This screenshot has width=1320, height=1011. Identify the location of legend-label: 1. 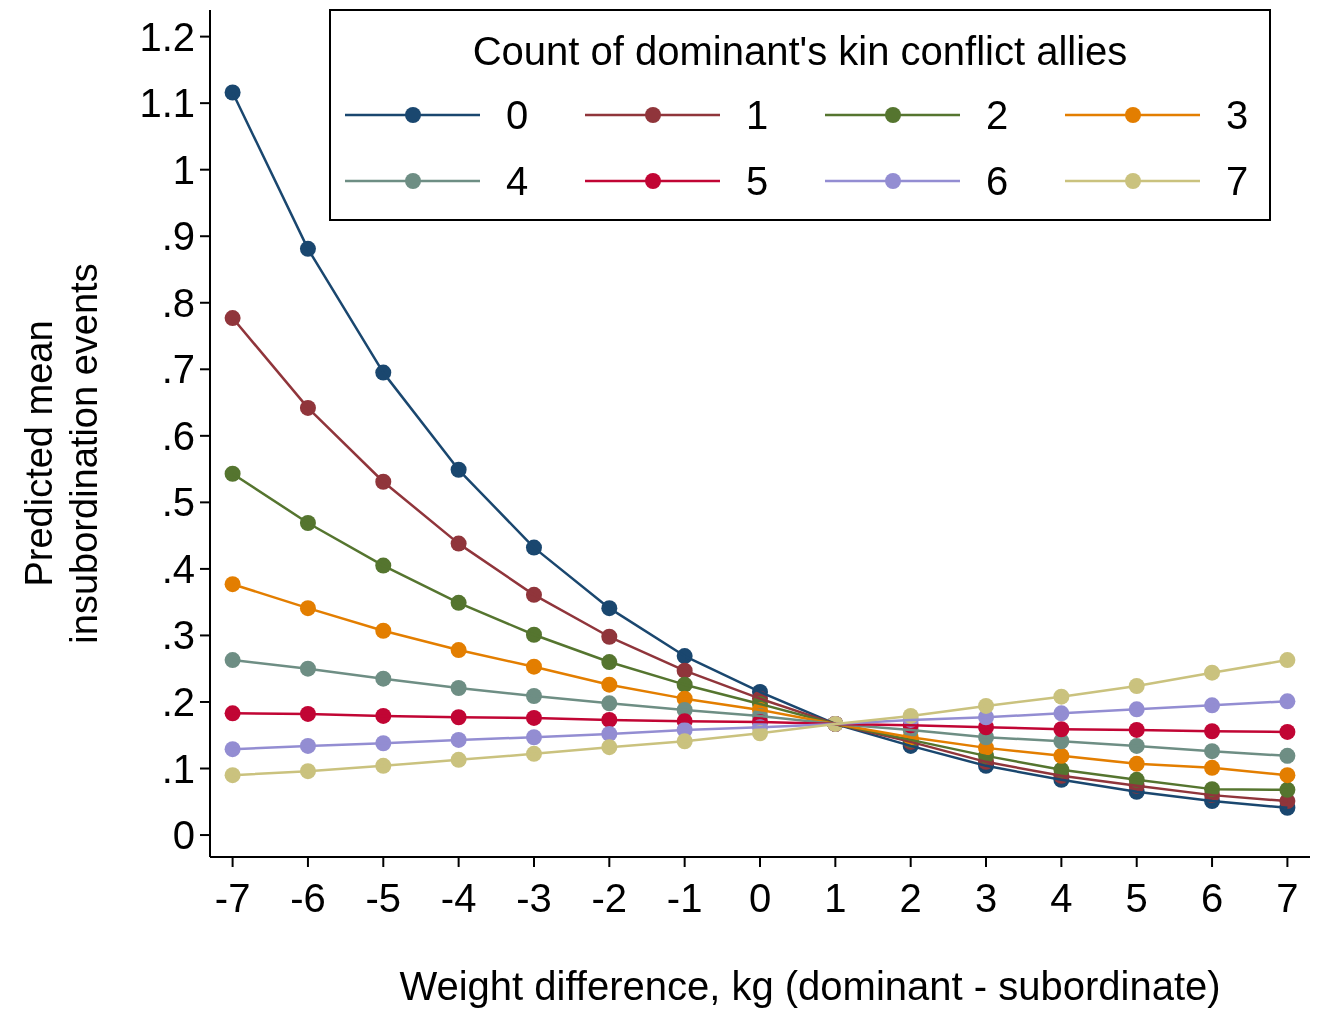
(757, 115).